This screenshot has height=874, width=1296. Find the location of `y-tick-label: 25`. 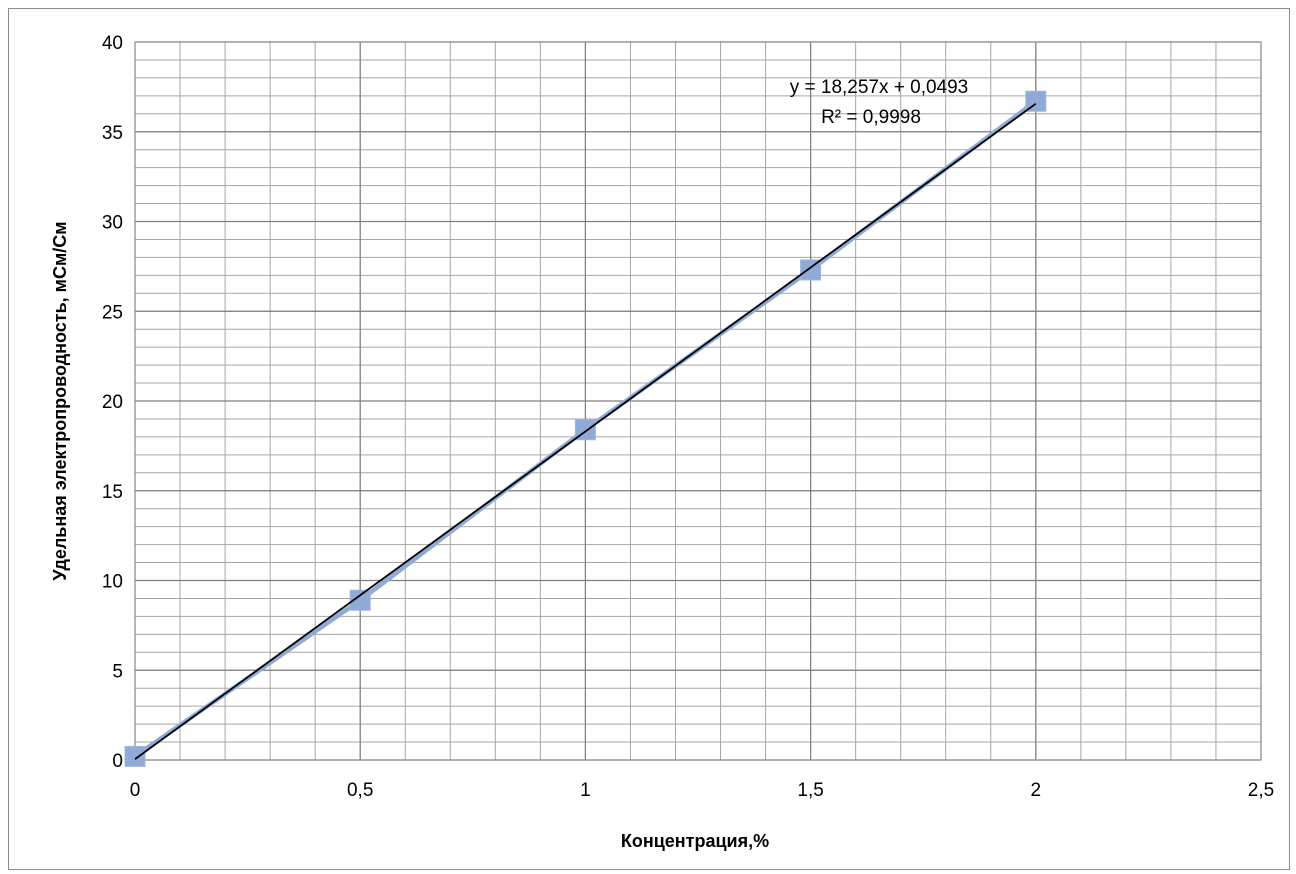

y-tick-label: 25 is located at coordinates (112, 312).